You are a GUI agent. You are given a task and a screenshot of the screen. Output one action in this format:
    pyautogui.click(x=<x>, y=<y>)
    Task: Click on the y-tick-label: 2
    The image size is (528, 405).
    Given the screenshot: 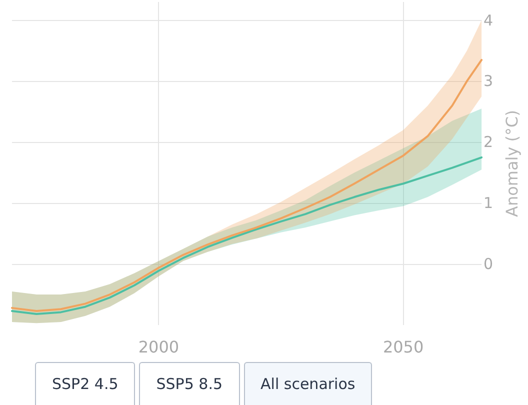 What is the action you would take?
    pyautogui.click(x=489, y=142)
    